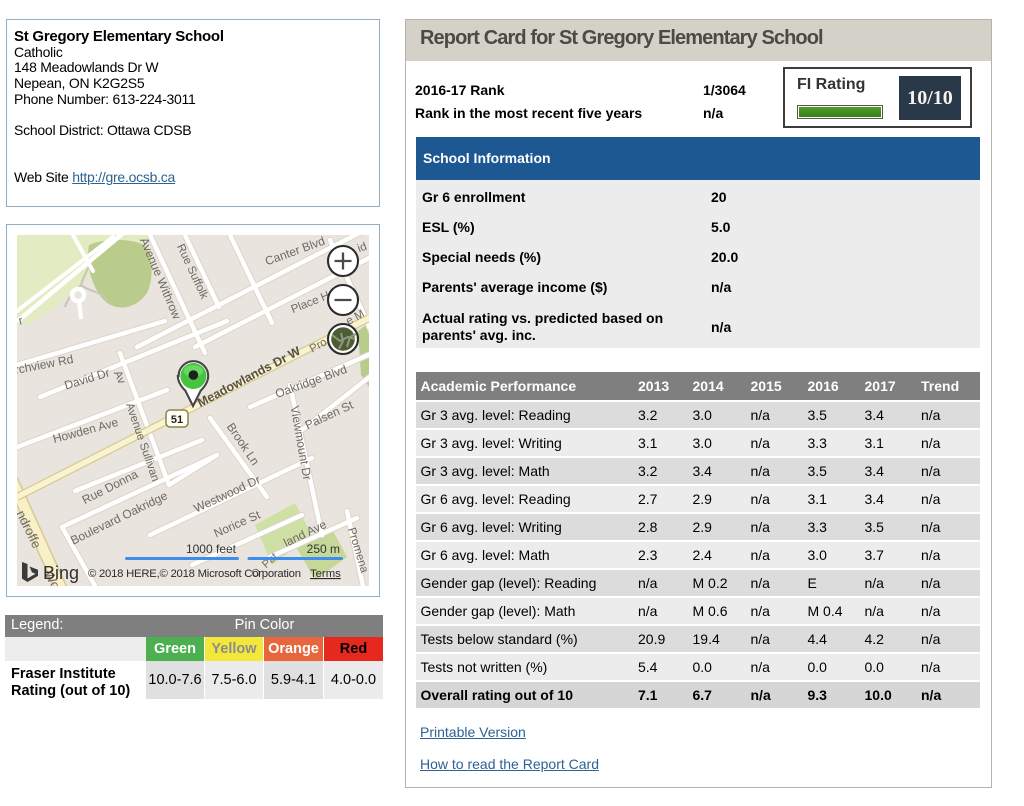 The image size is (1024, 806). Describe the element at coordinates (119, 377) in the screenshot. I see `svg-text: Av` at that location.